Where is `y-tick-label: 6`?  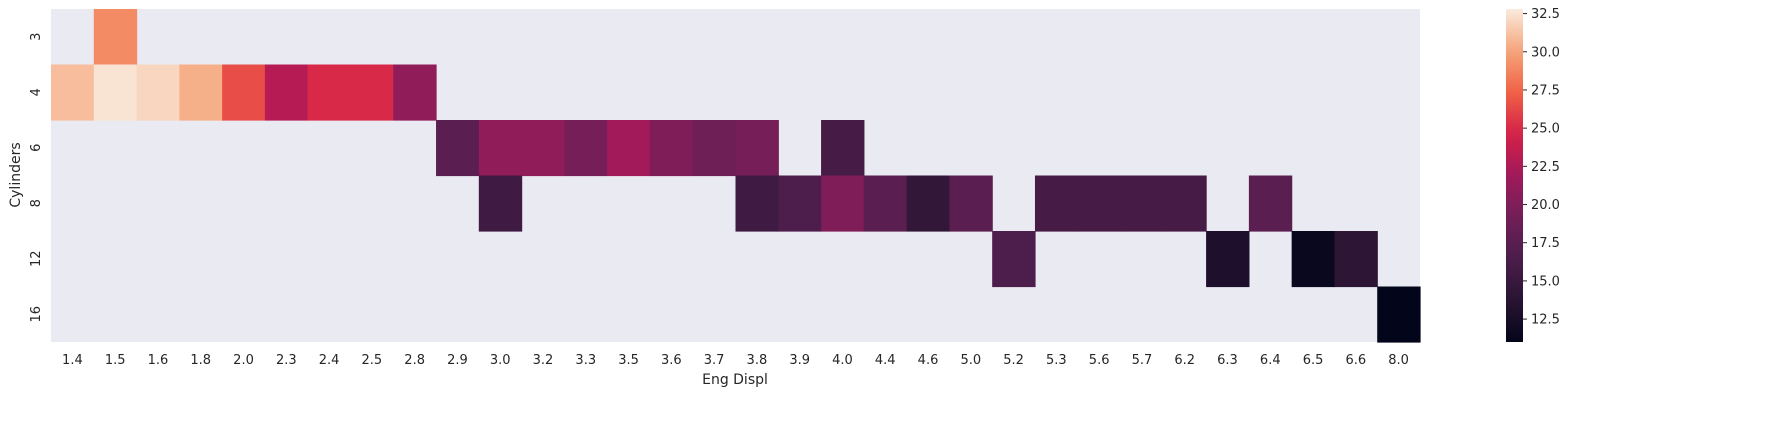 y-tick-label: 6 is located at coordinates (36, 148).